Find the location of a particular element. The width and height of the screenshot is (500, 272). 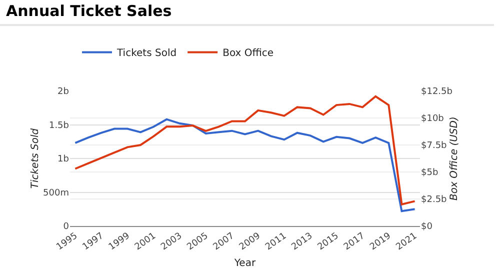

y2-axis-title: Box Office (USD) is located at coordinates (454, 158).